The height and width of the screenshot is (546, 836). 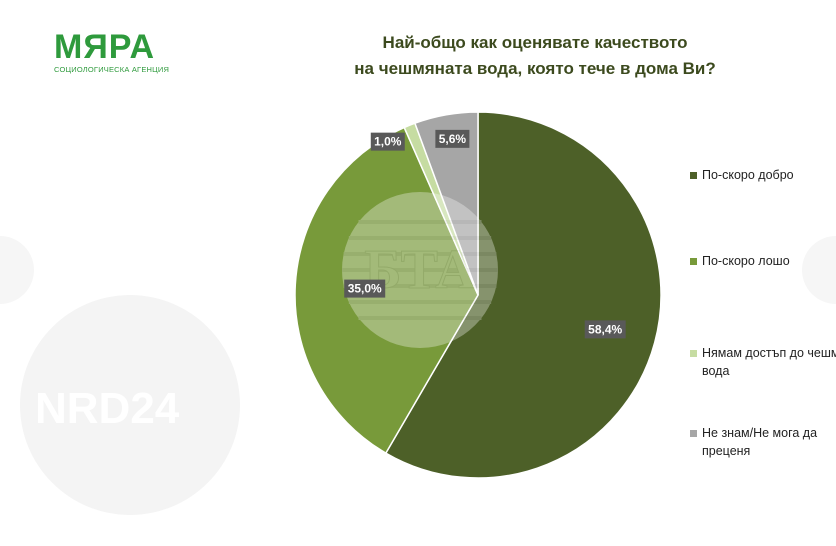 I want to click on data-label-text-3: 5,6%, so click(x=453, y=139).